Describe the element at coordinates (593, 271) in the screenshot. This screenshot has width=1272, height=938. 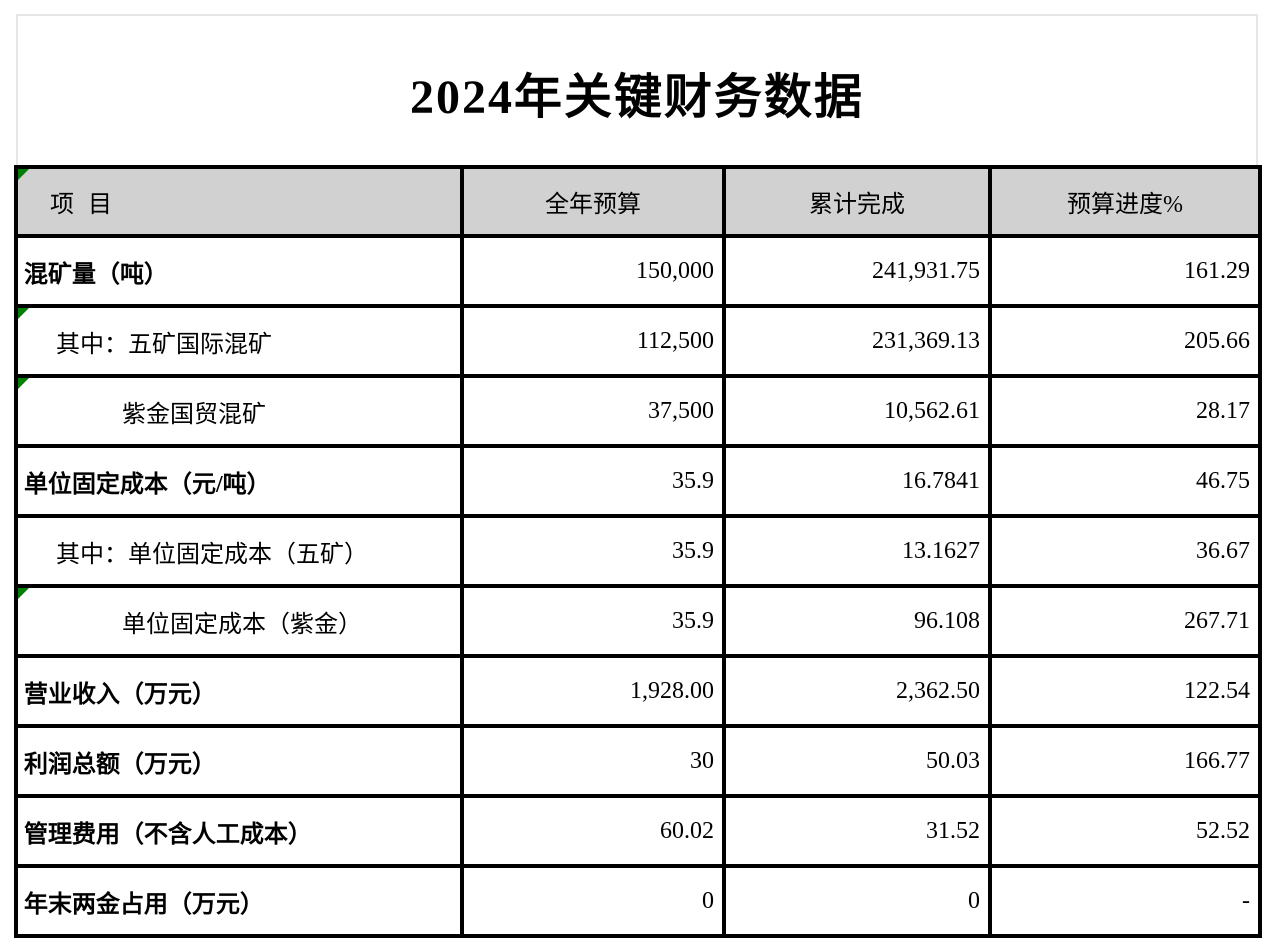
I see `annual-budget-cell: 150,000` at that location.